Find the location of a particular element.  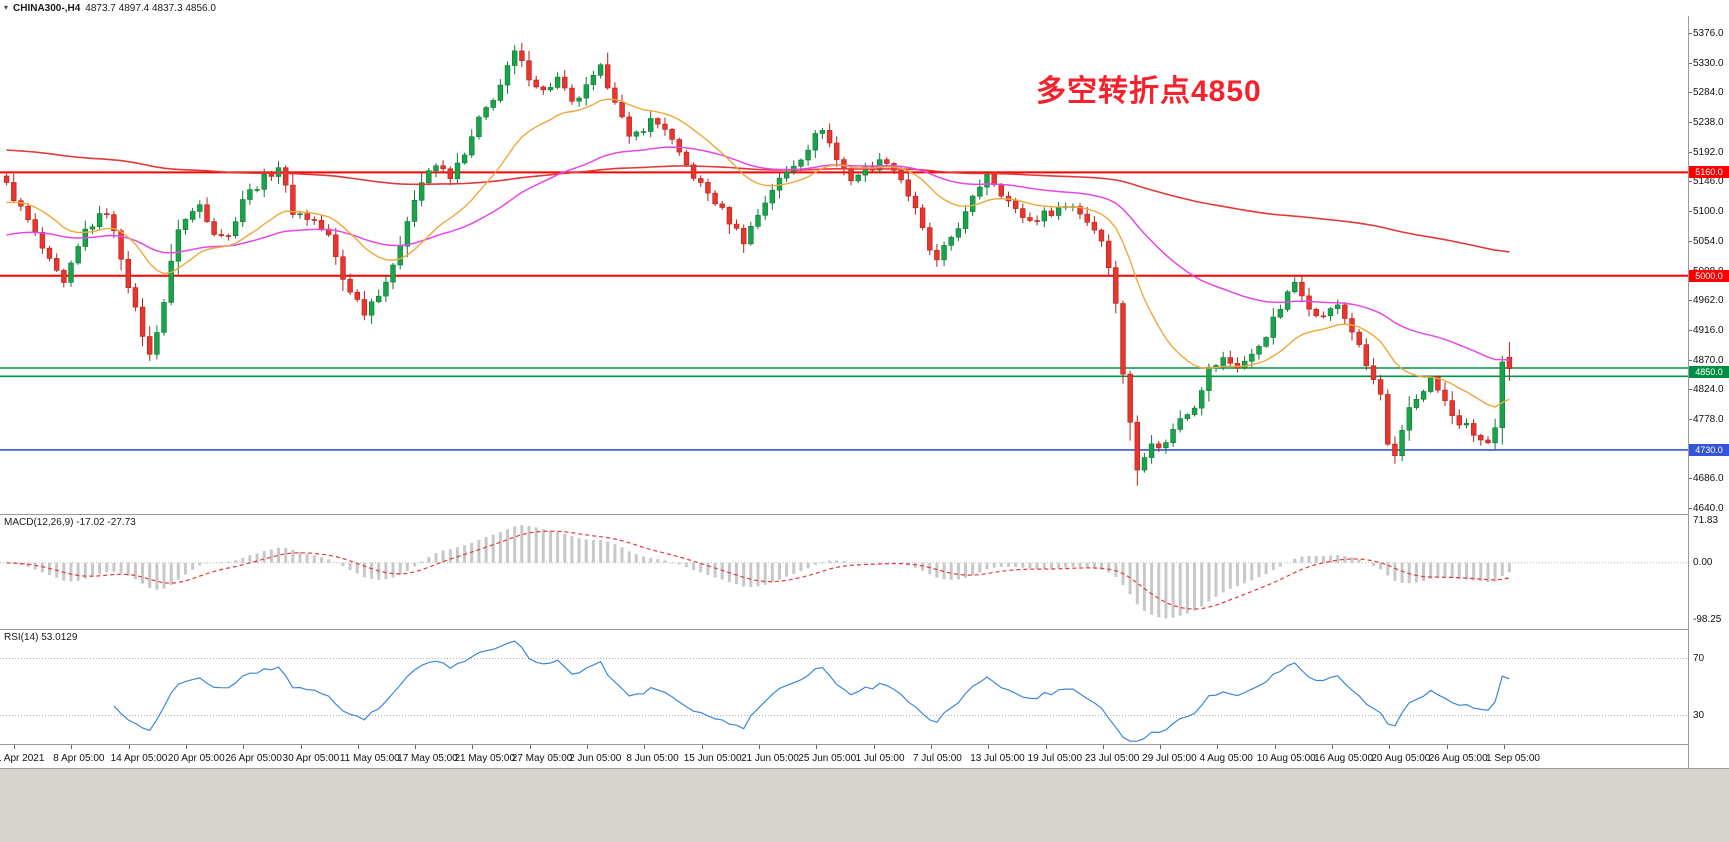

price-axis-label: 4824.0 is located at coordinates (1708, 390).